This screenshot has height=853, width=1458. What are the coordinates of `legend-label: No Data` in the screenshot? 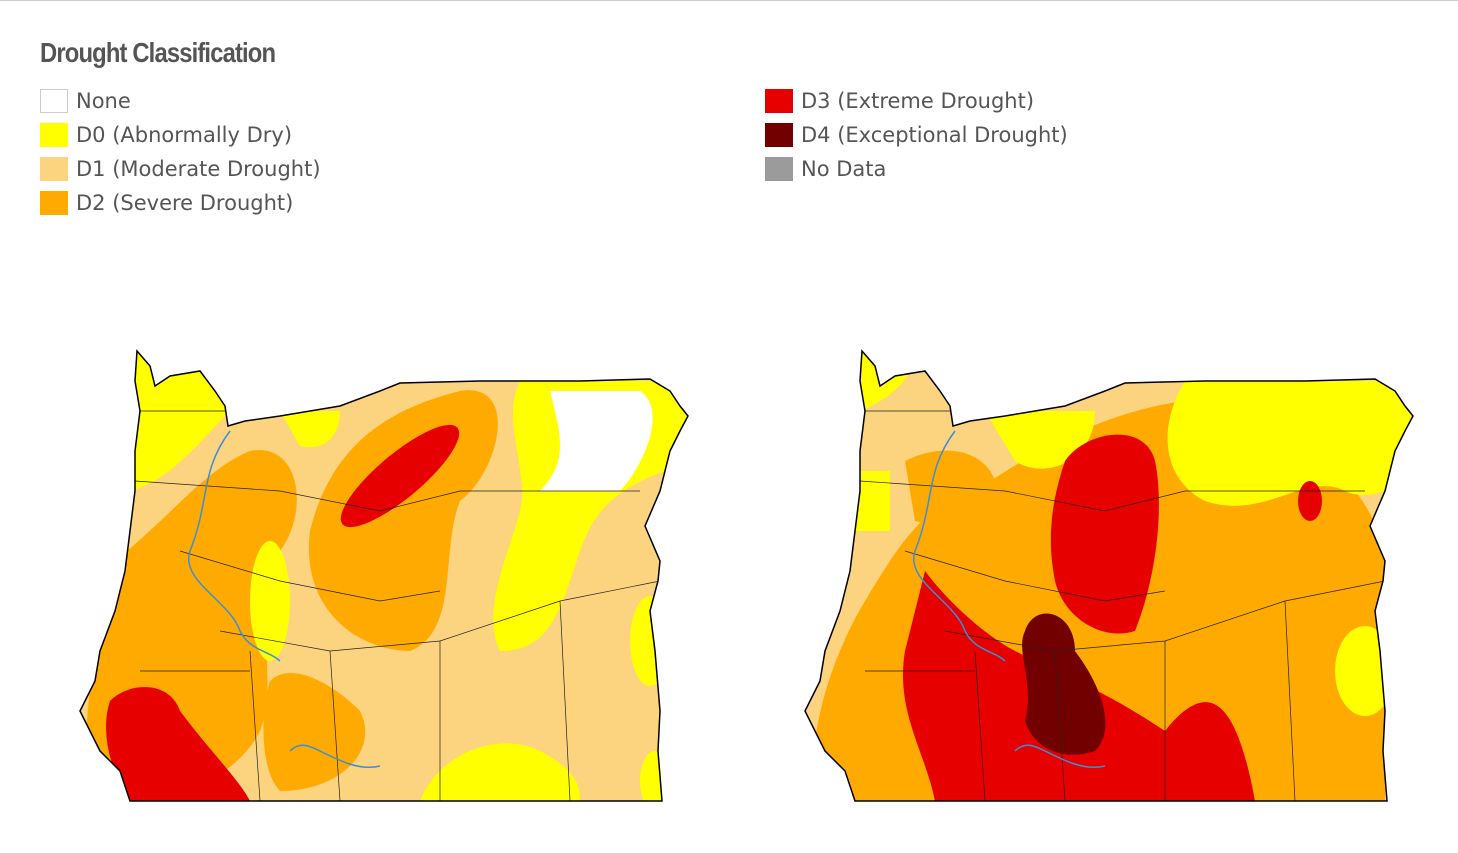 It's located at (844, 169).